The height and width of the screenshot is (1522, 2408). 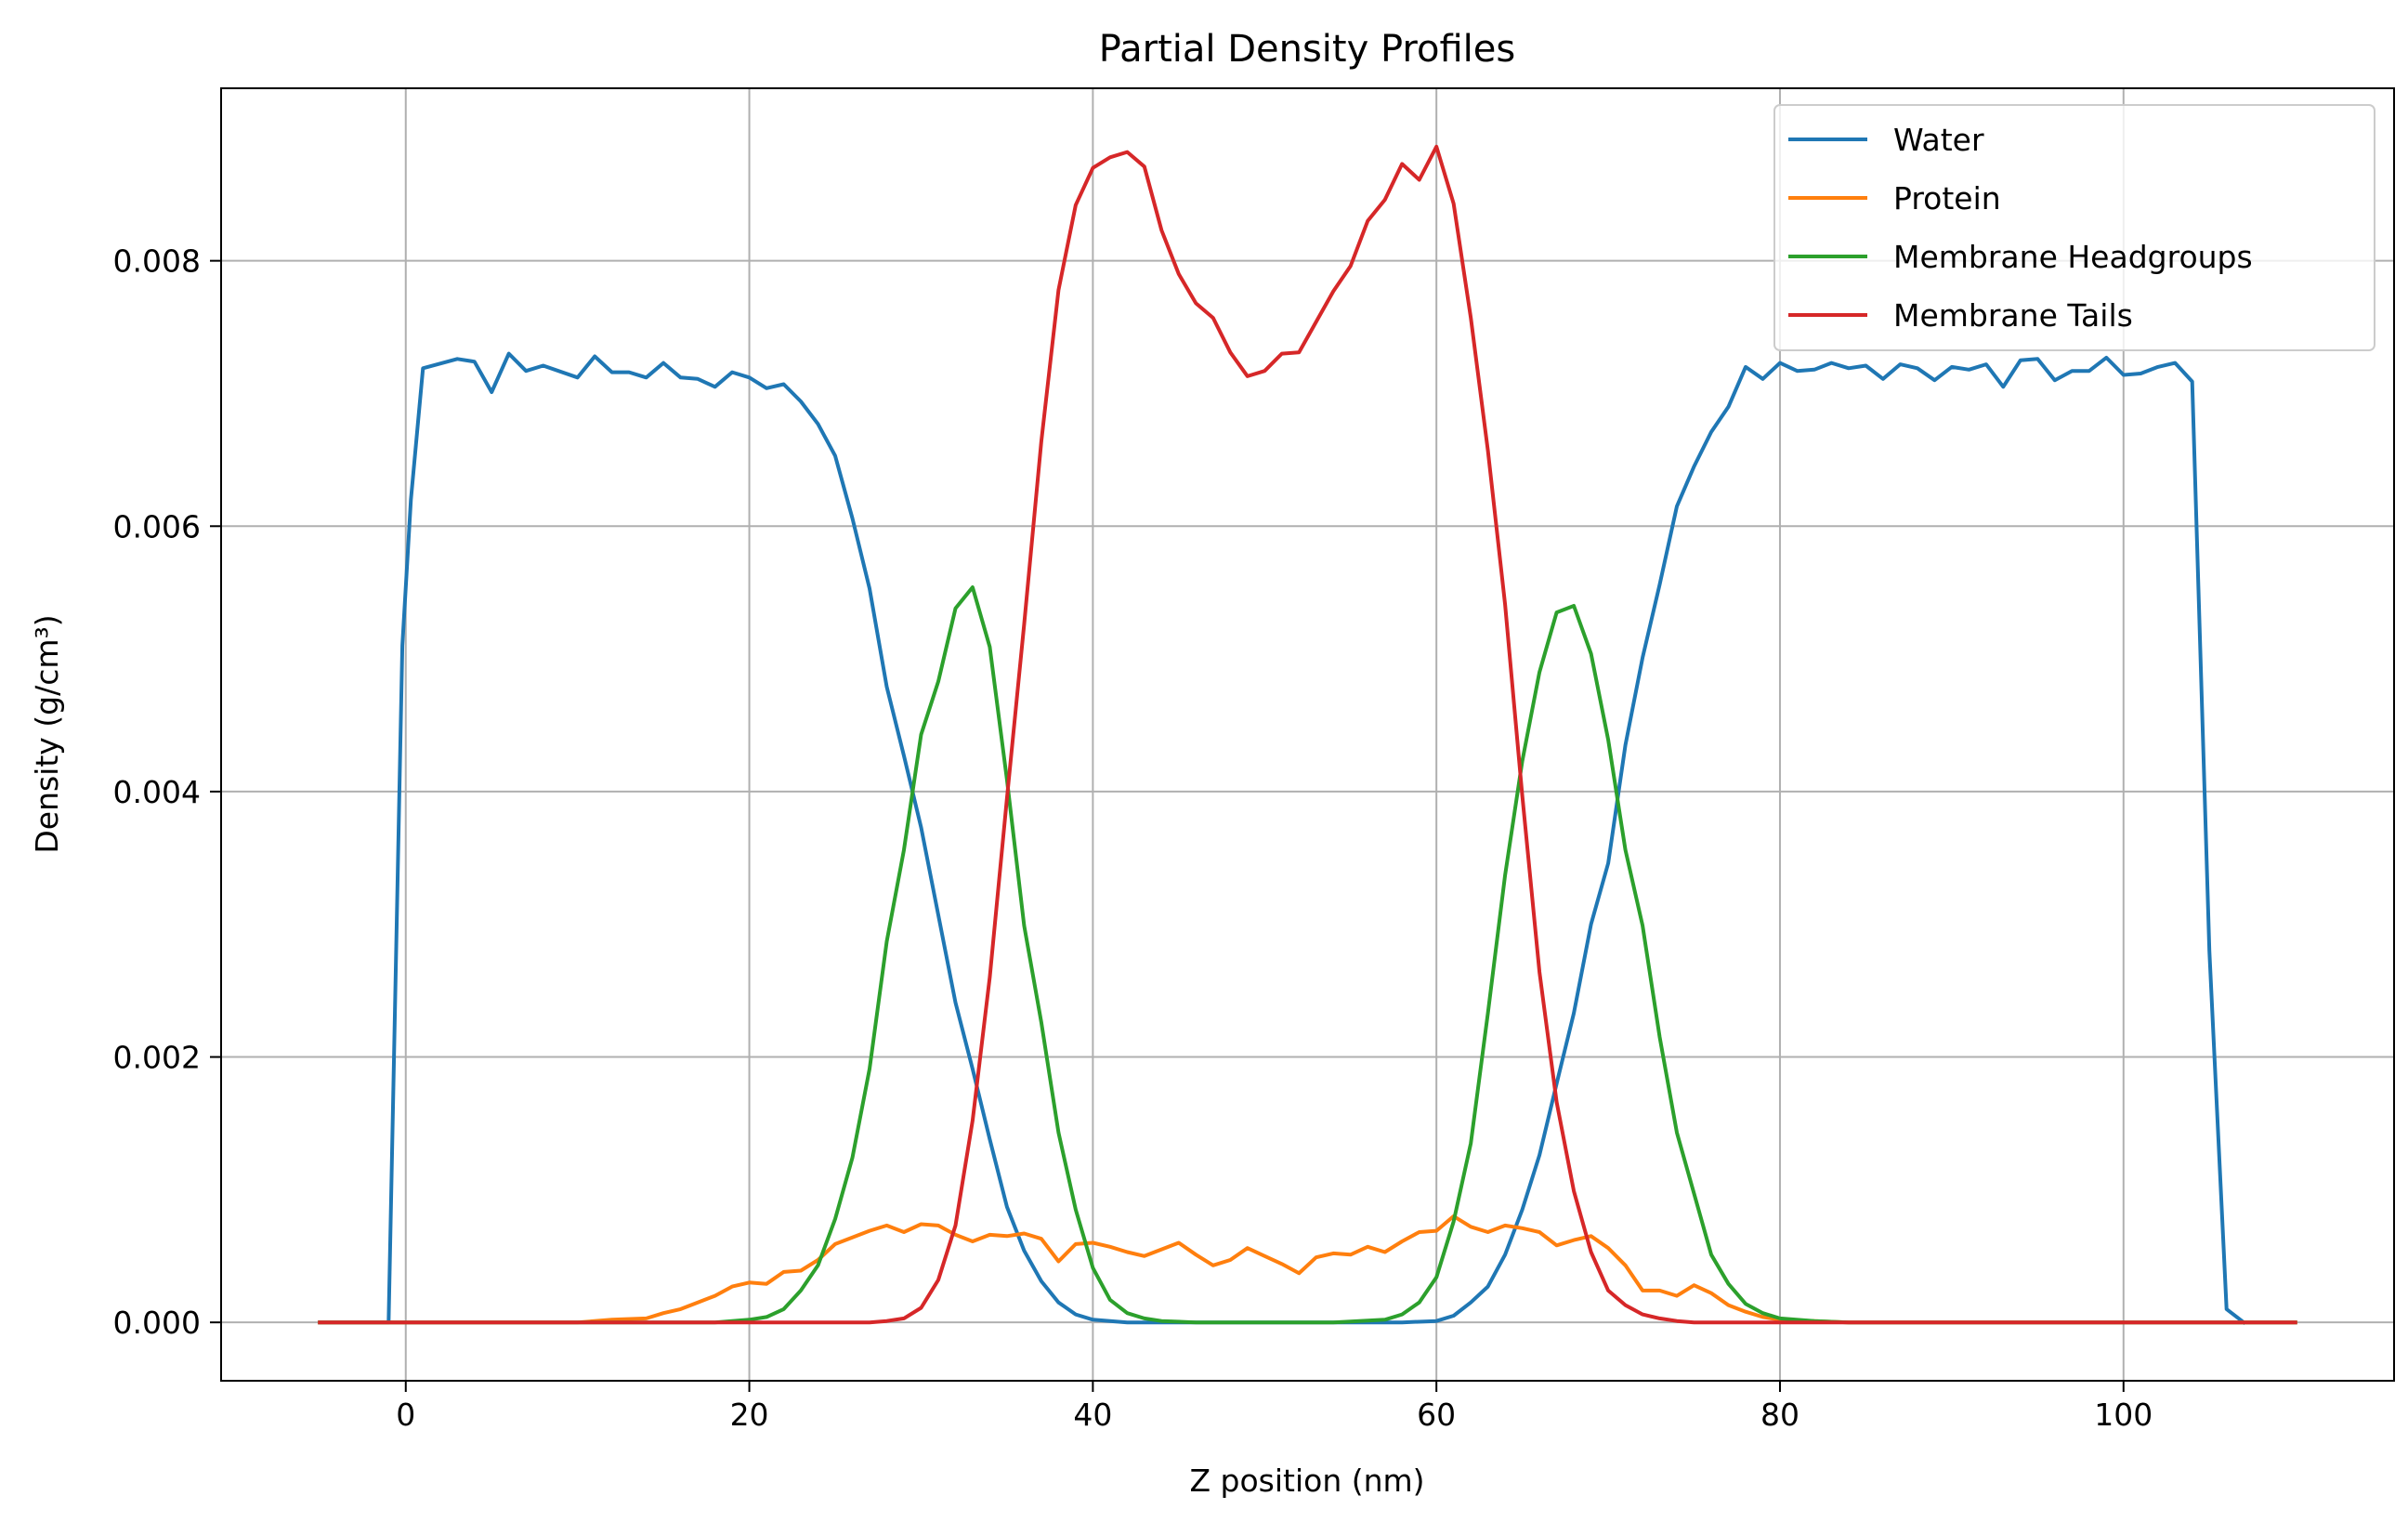 What do you see at coordinates (2073, 257) in the screenshot?
I see `legend-label-membrane-headgroups: Membrane Headgroups` at bounding box center [2073, 257].